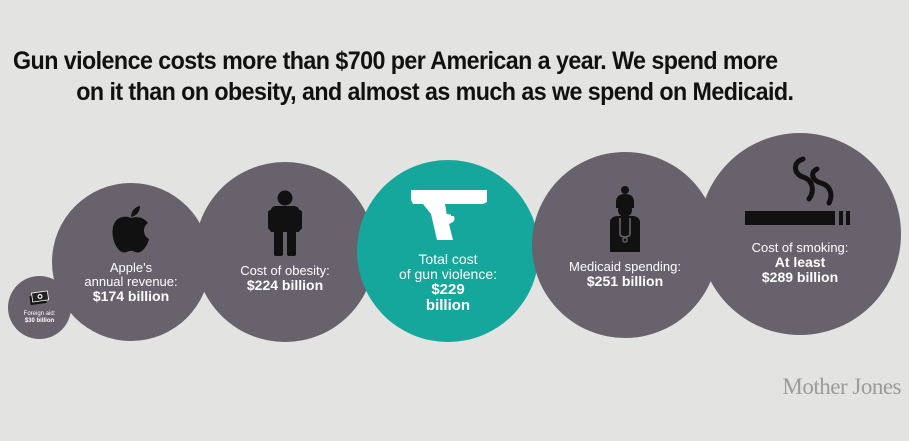  What do you see at coordinates (131, 281) in the screenshot?
I see `apple-label-2: annual revenue:` at bounding box center [131, 281].